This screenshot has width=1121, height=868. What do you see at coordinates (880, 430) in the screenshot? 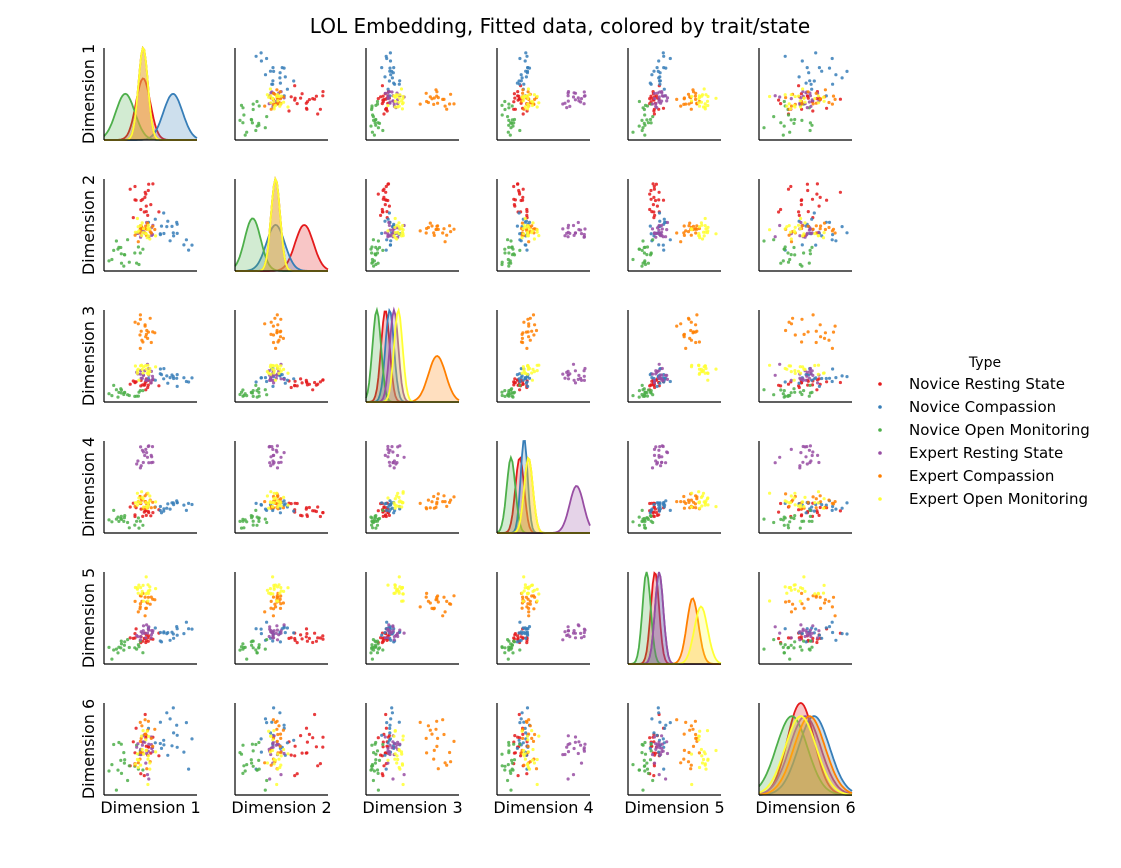
I see `legend-marker-novice-open-monitoring` at bounding box center [880, 430].